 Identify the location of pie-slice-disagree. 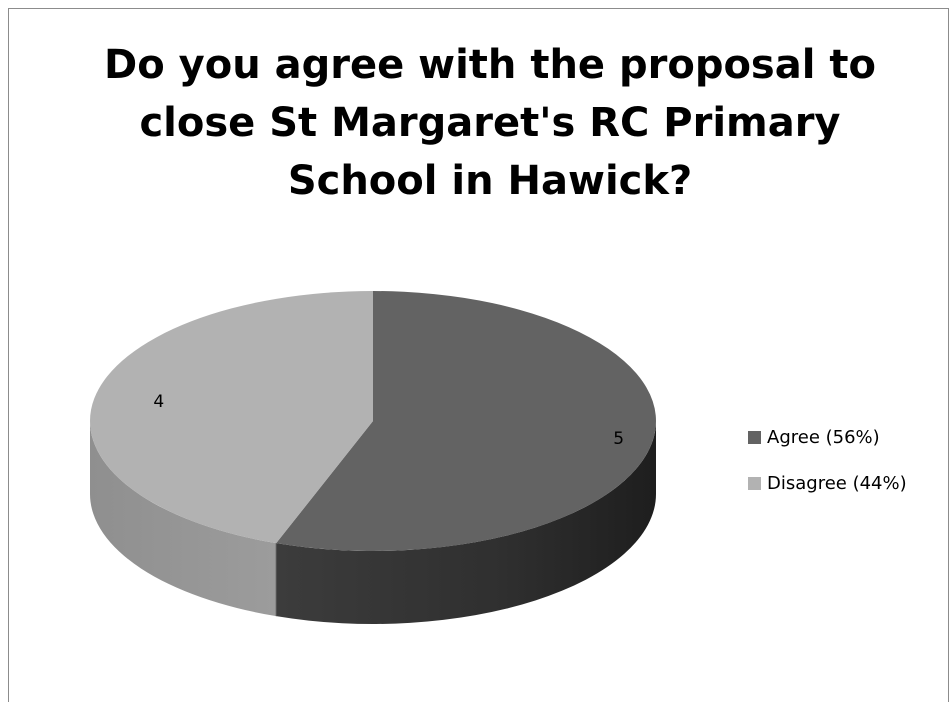
(231, 417).